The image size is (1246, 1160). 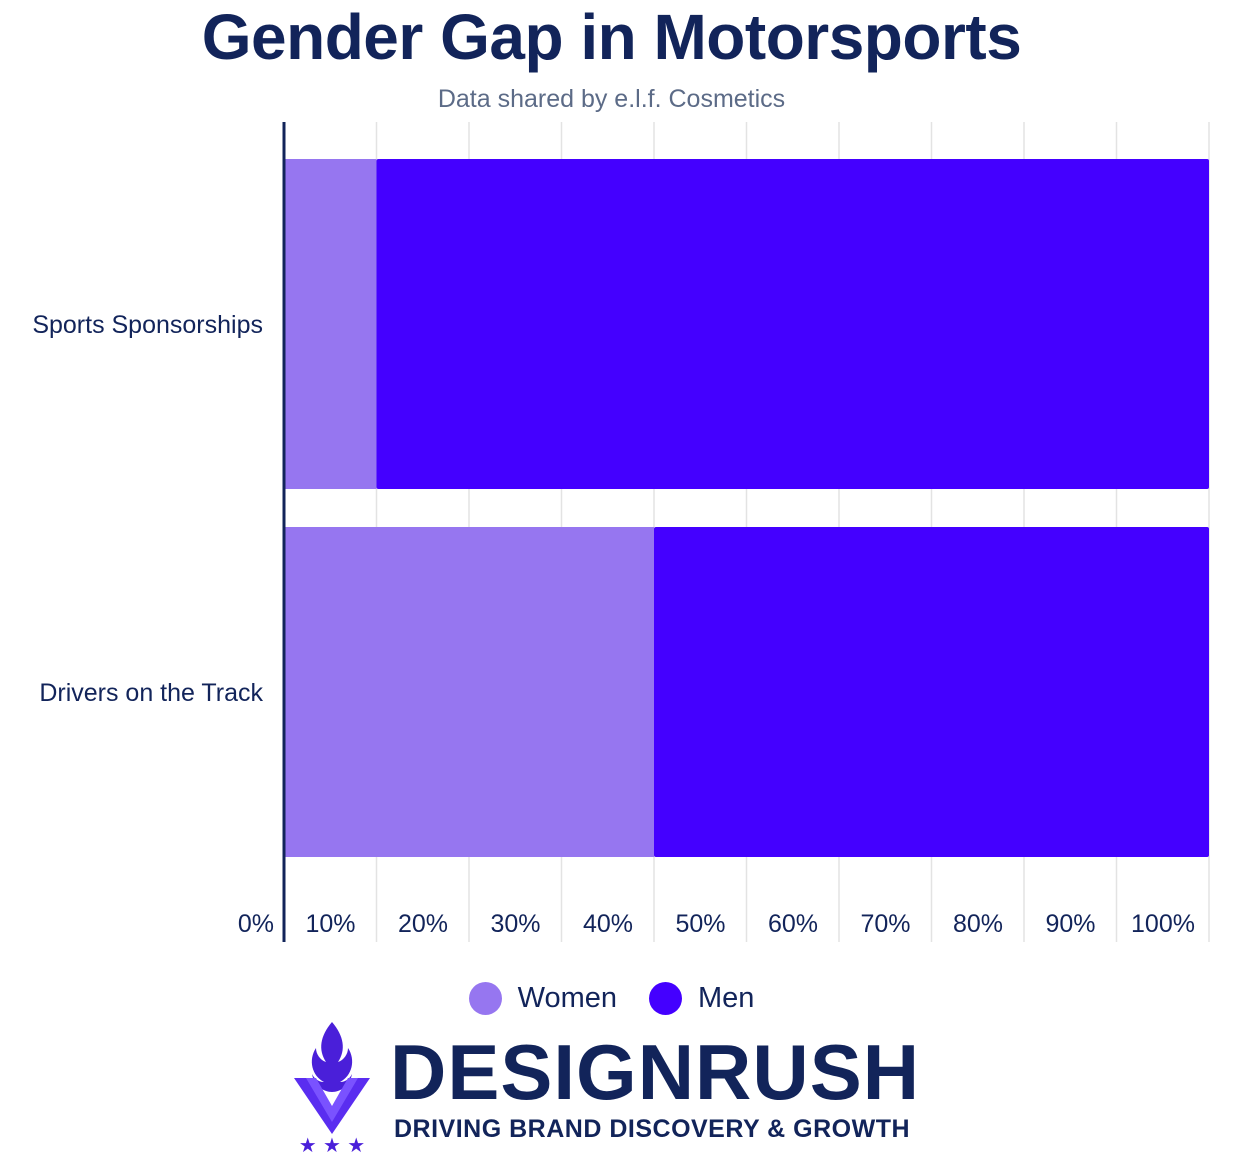 I want to click on category-label: Drivers on the Track, so click(x=151, y=693).